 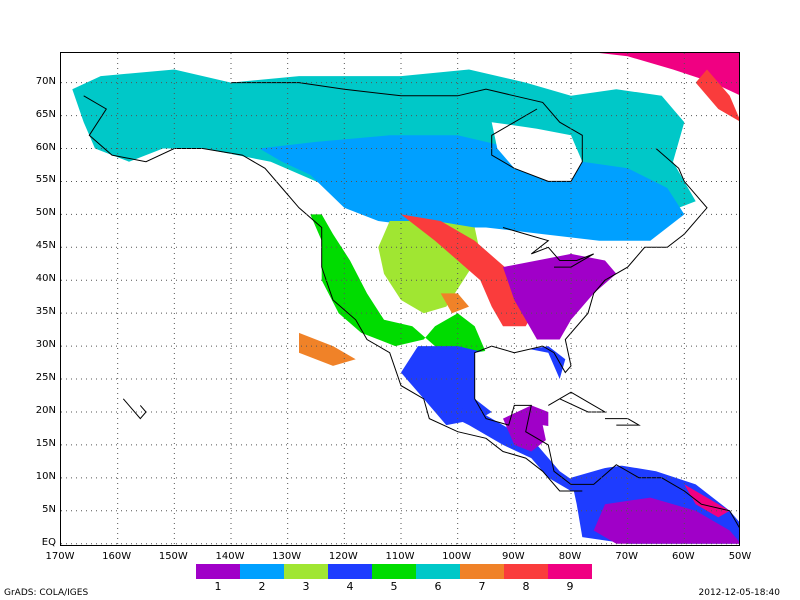 I want to click on lon-tick-label: 140W, so click(x=230, y=556).